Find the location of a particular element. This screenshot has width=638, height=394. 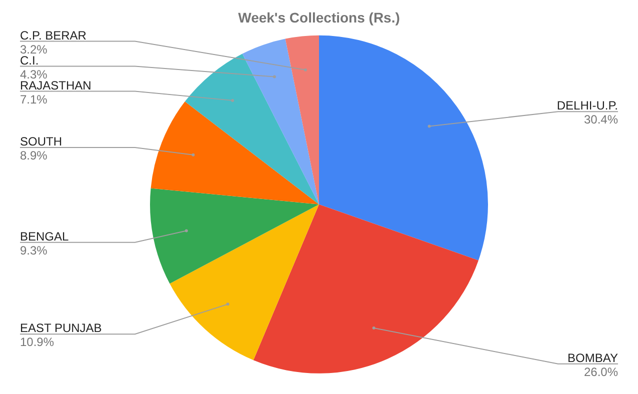

data-label: 30.4% is located at coordinates (601, 119).